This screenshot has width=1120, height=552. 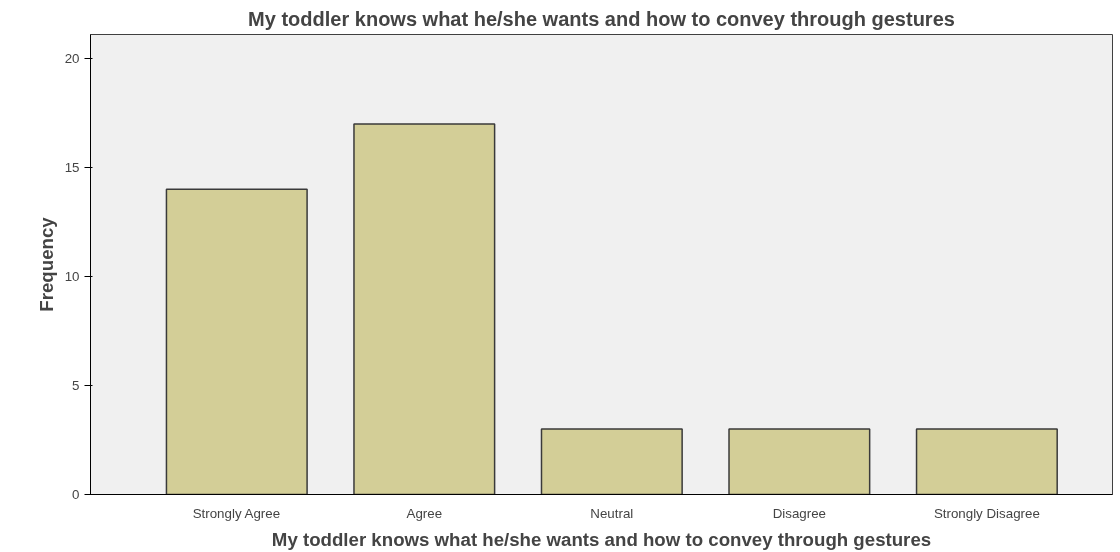 I want to click on x-tick-label: Strongly Agree, so click(x=236, y=513).